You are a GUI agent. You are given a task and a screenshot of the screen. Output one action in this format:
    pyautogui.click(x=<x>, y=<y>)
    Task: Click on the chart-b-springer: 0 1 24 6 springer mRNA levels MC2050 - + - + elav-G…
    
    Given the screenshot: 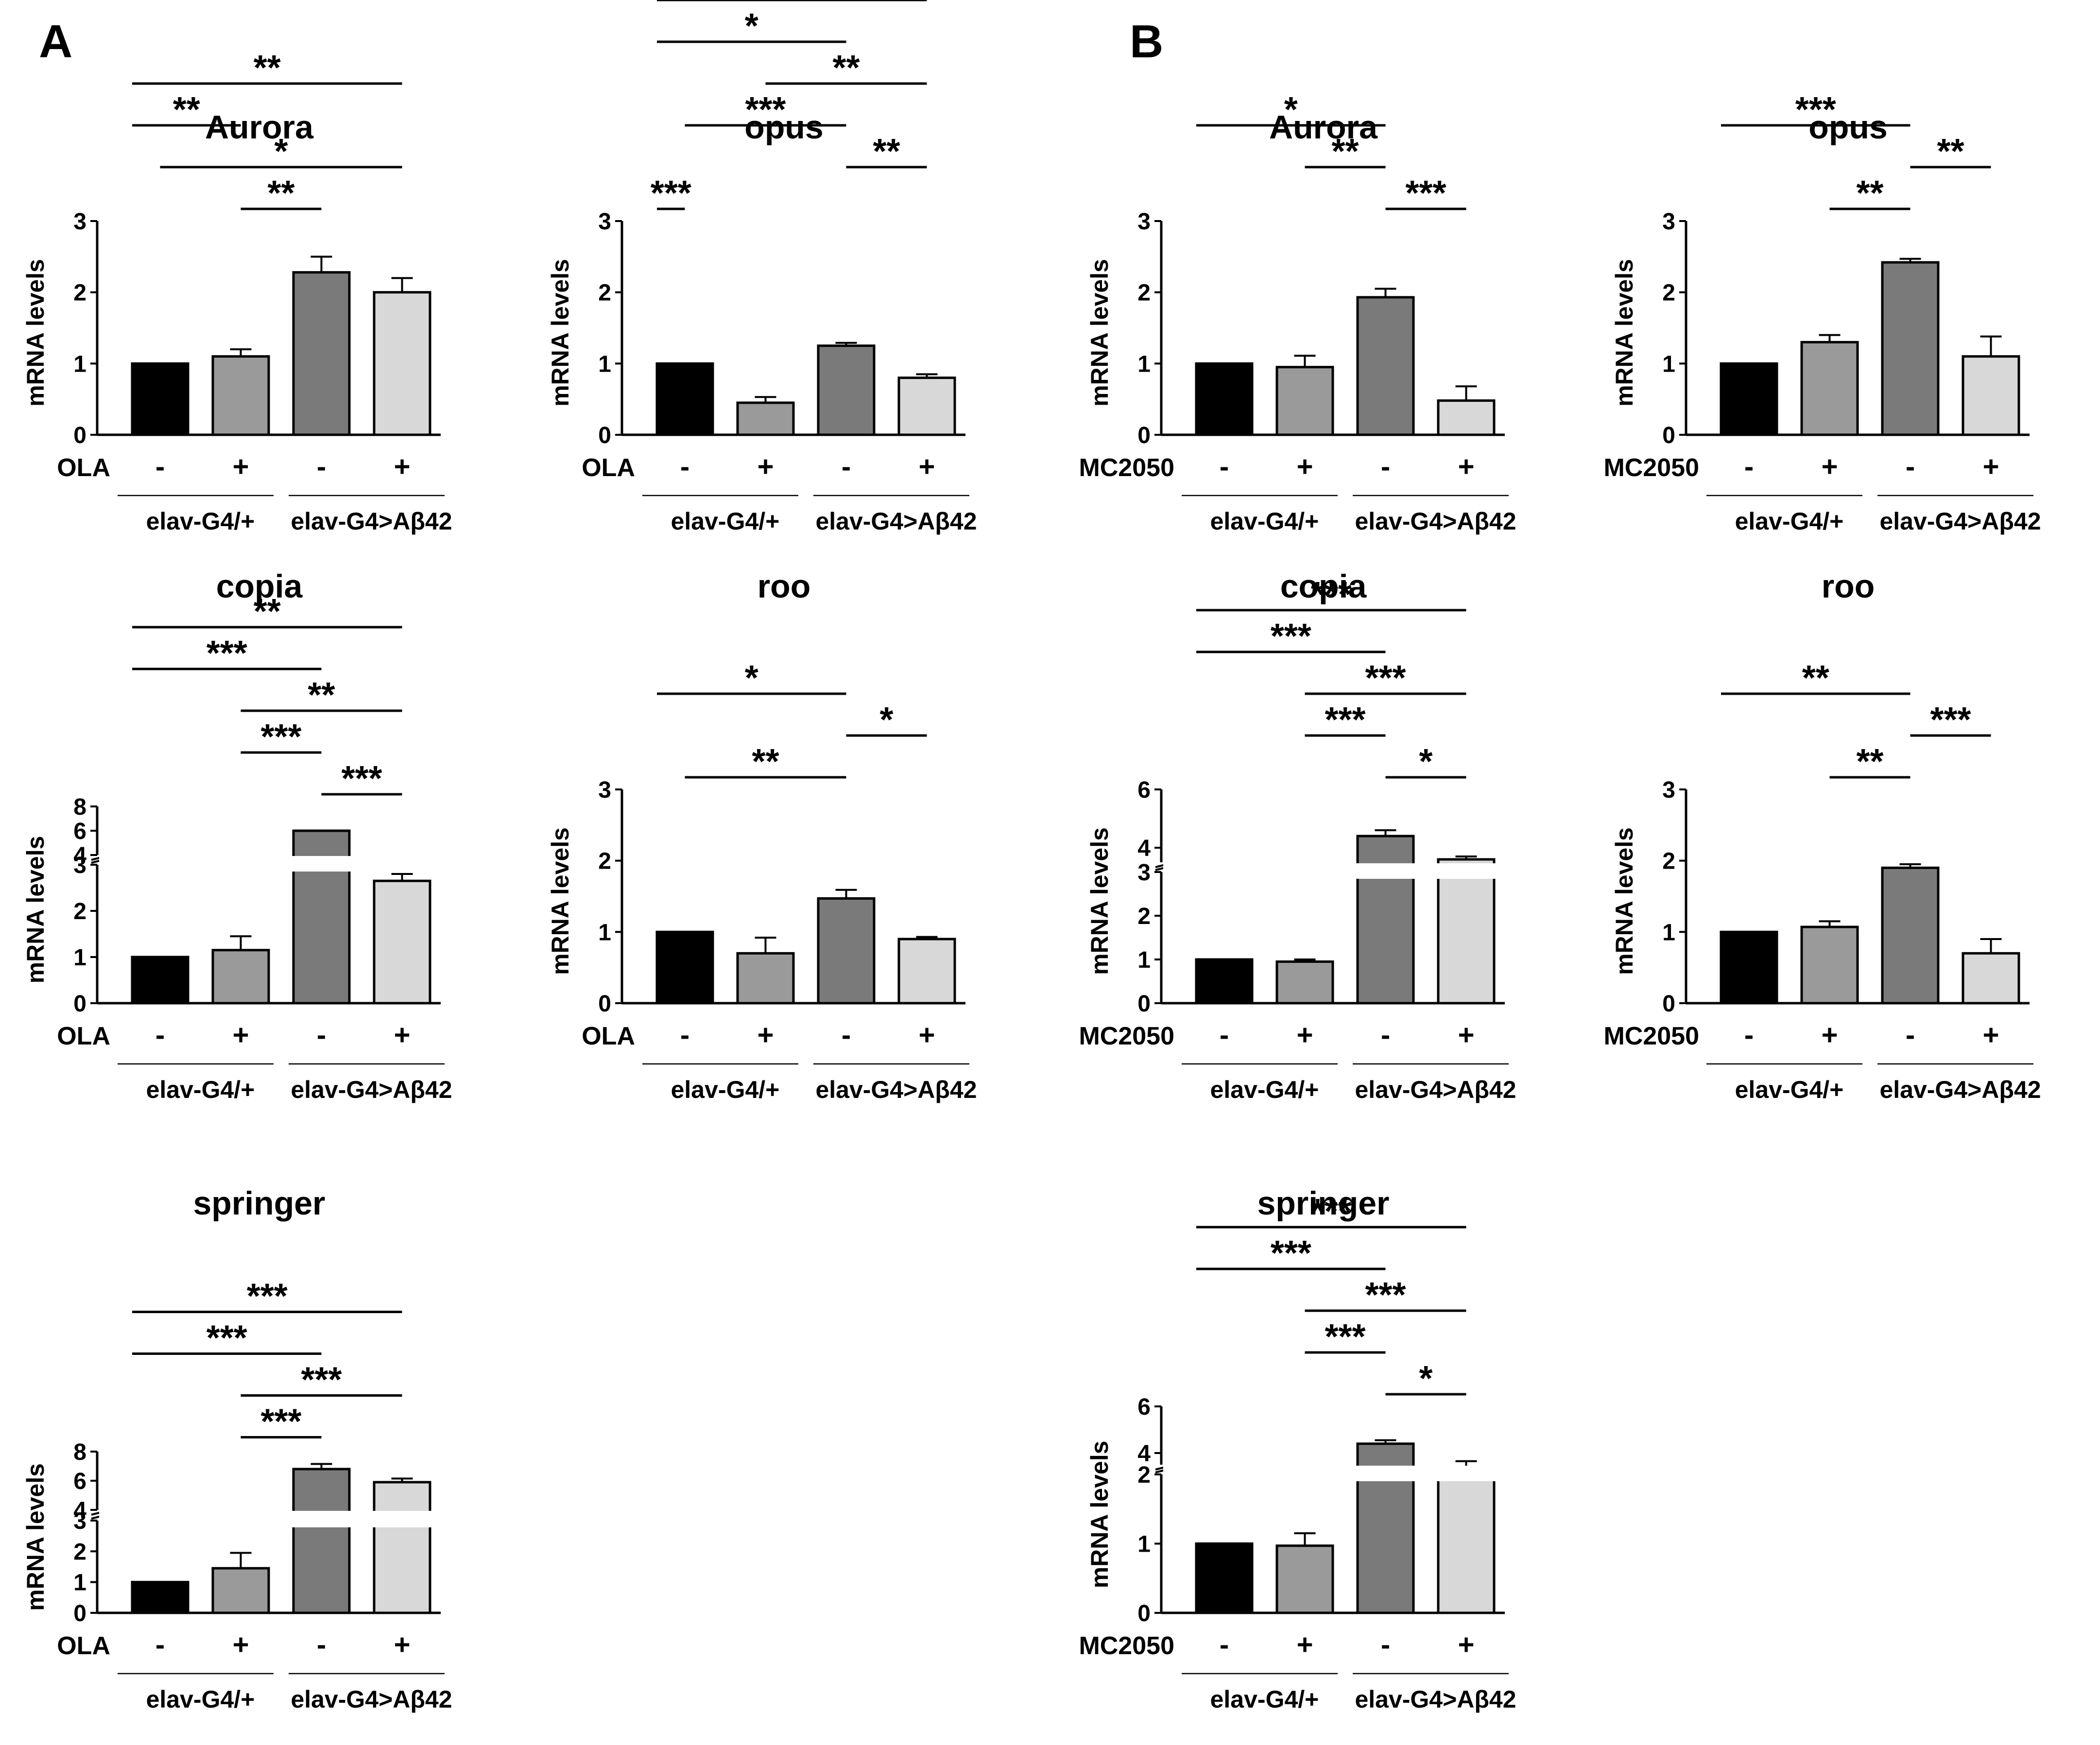 What is the action you would take?
    pyautogui.click(x=1297, y=1449)
    